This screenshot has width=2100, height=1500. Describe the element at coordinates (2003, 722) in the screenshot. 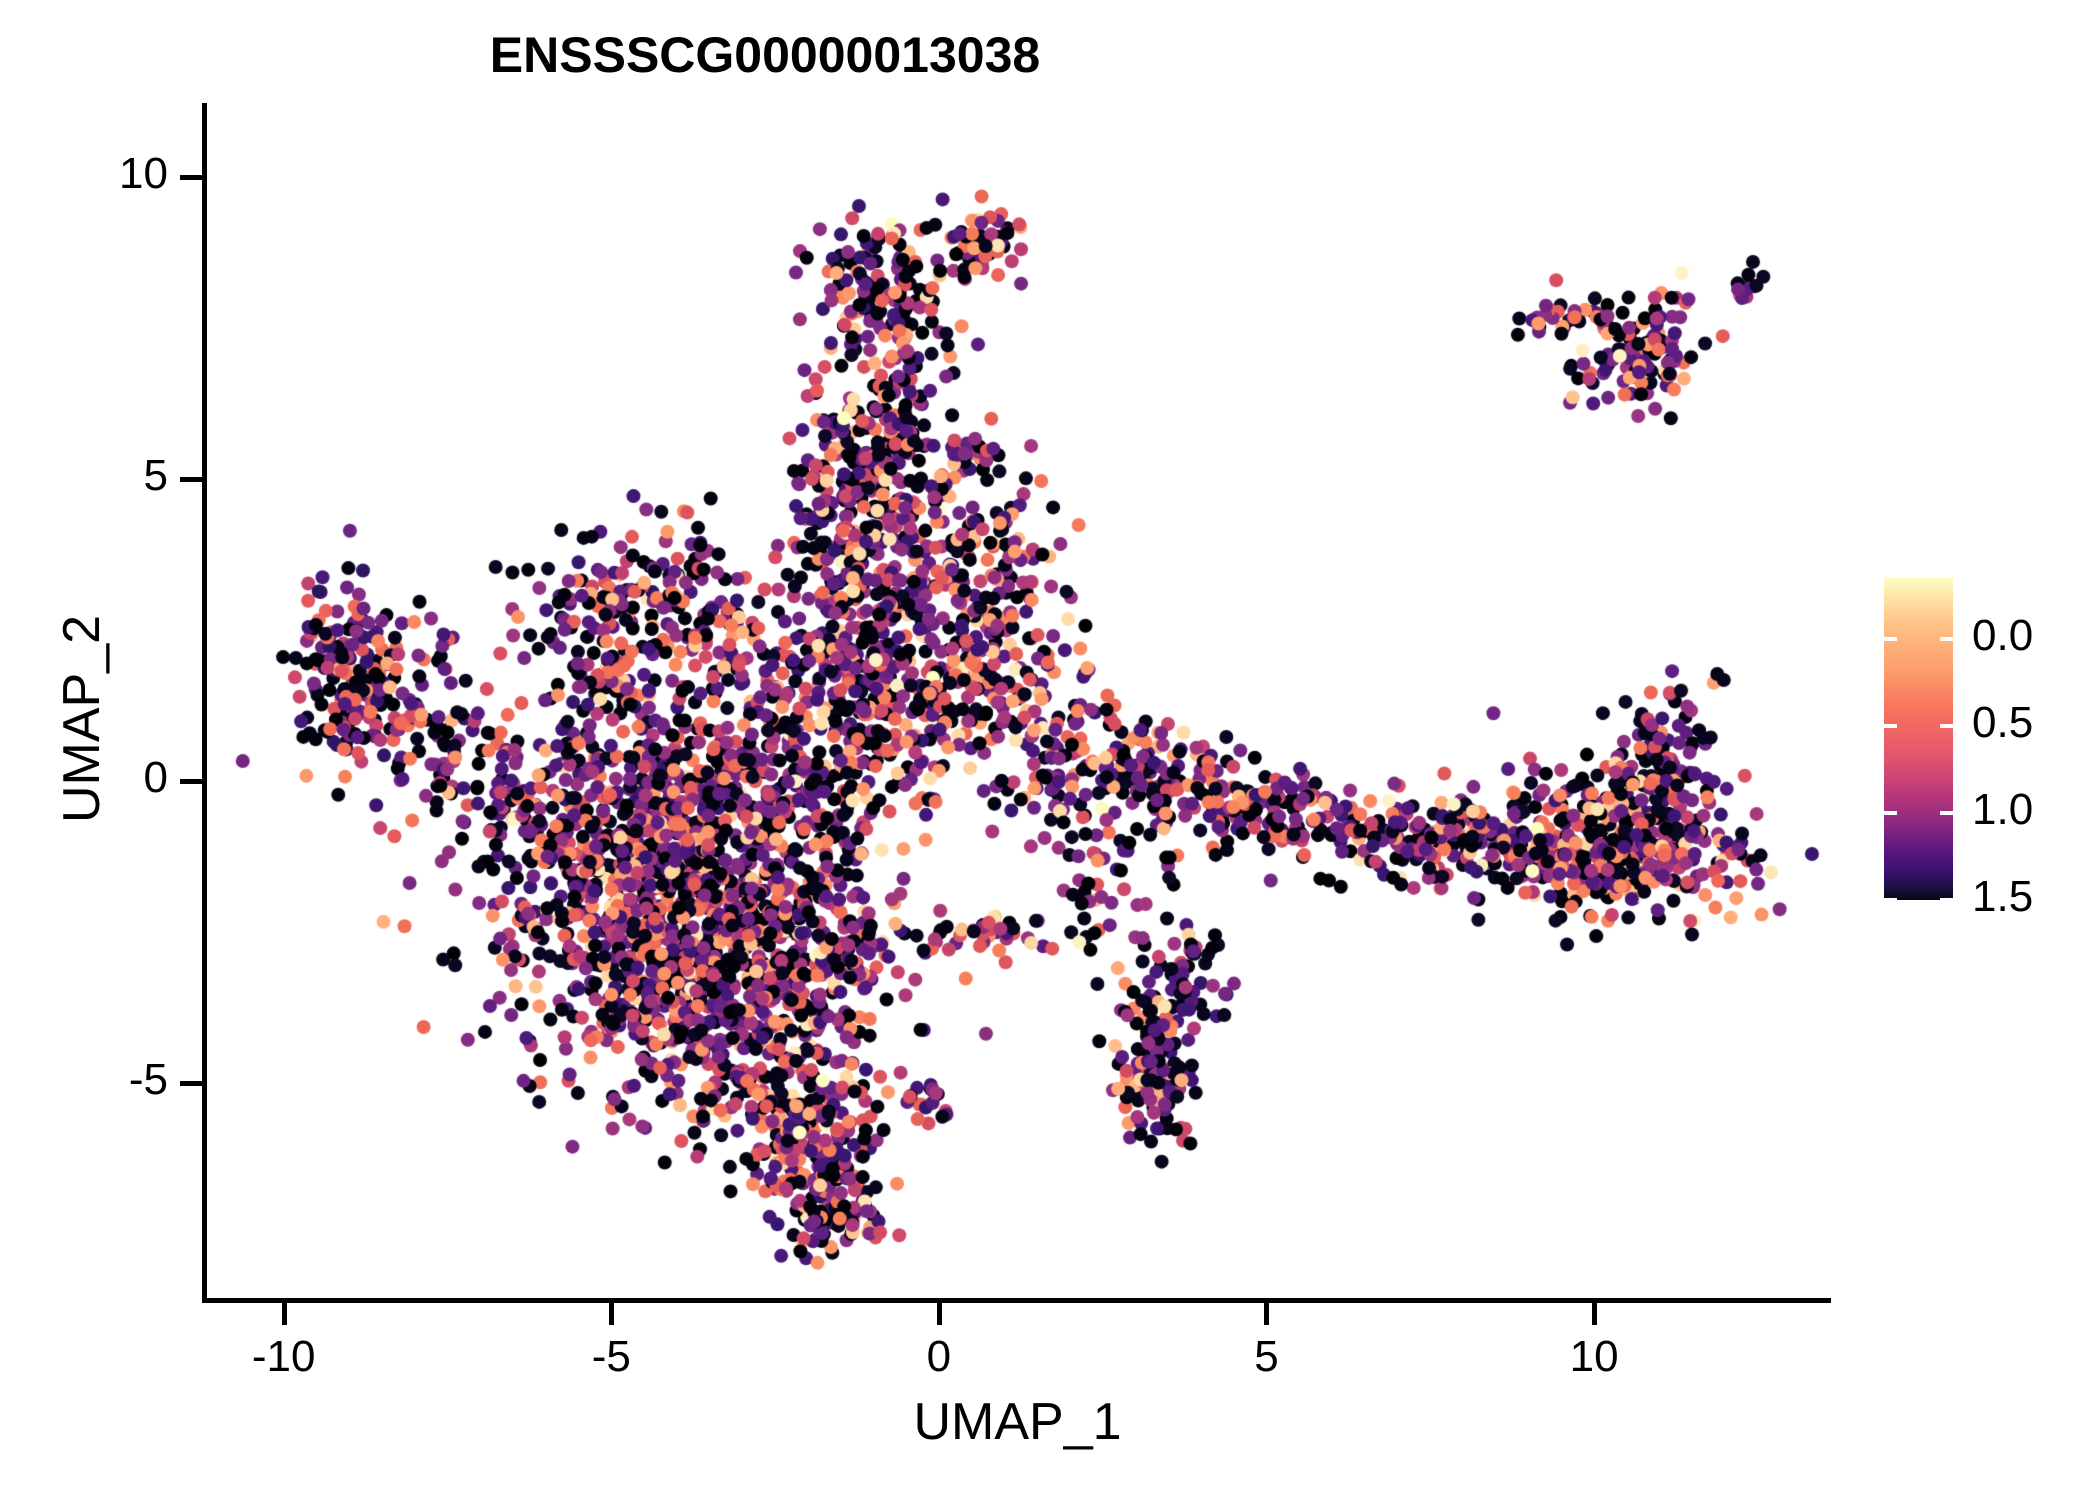

I see `colorbar-tick-label: 0.5` at that location.